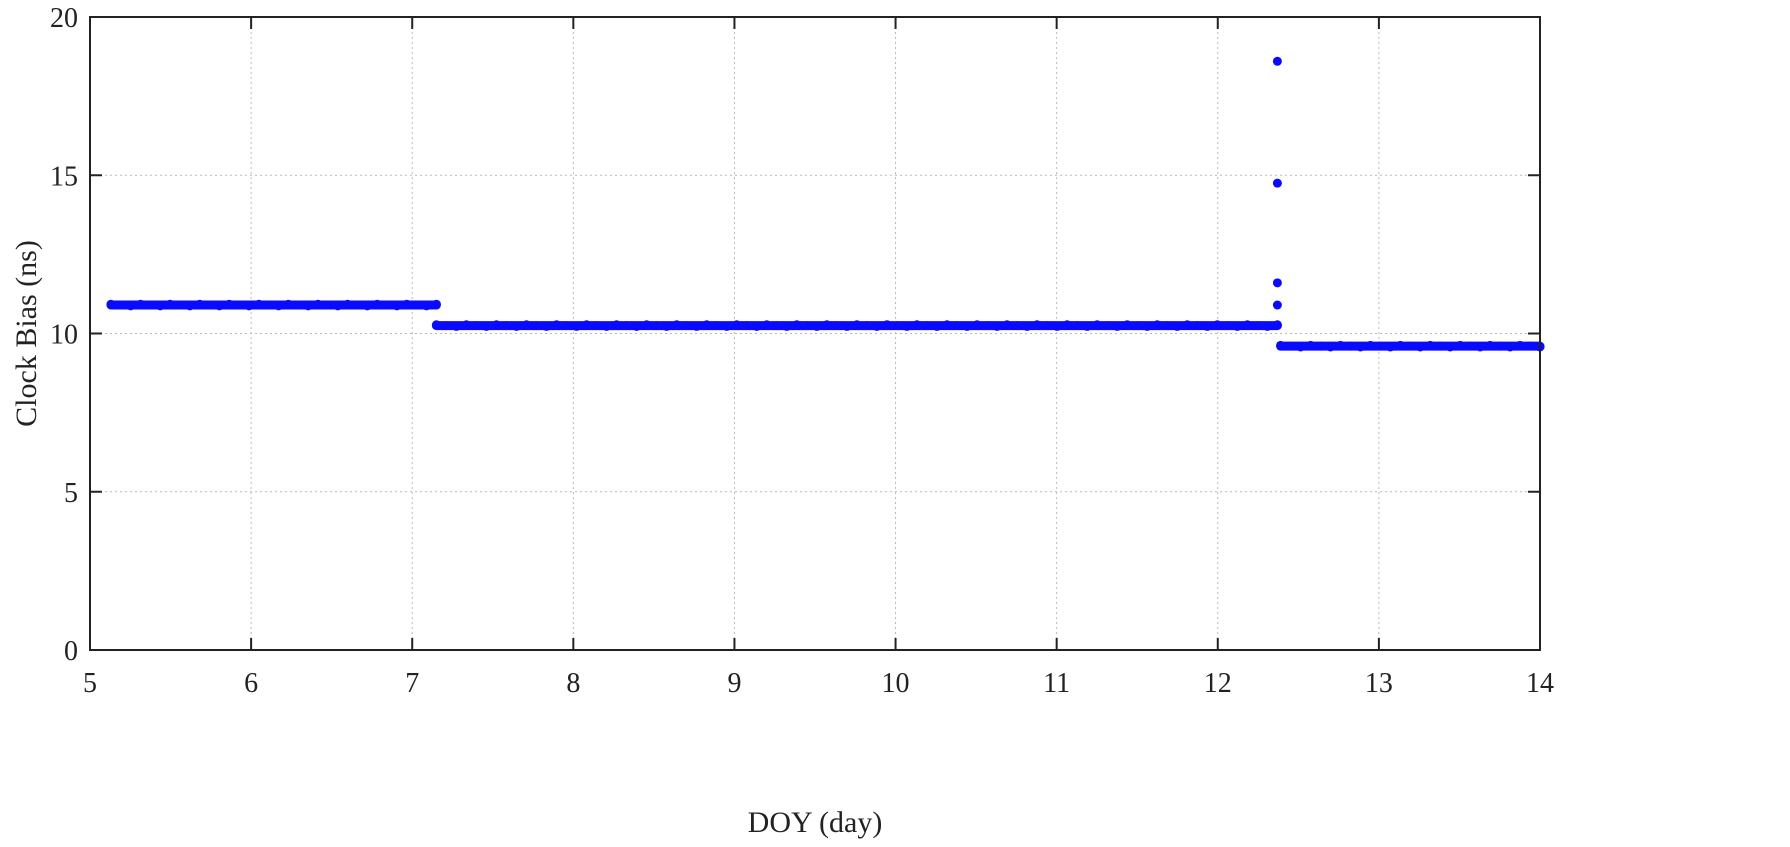 The image size is (1790, 847). I want to click on x-tick-label: 8, so click(573, 683).